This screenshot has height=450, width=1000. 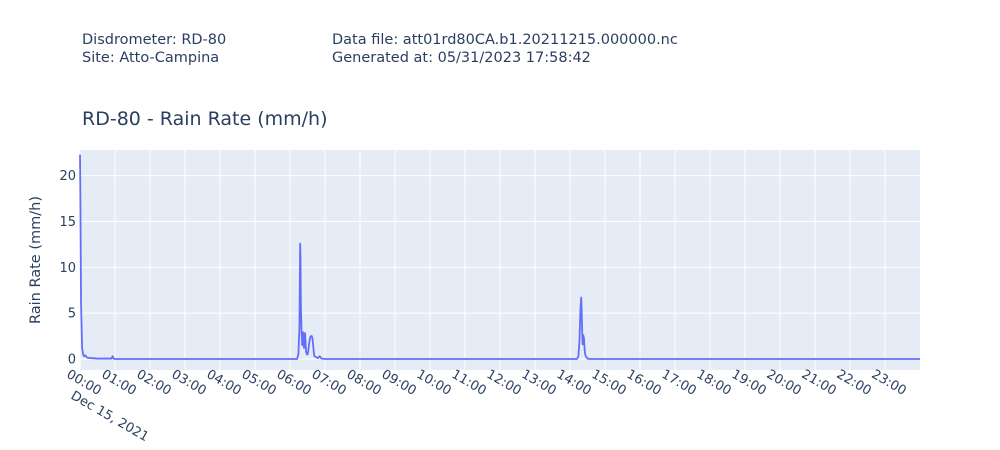 What do you see at coordinates (609, 383) in the screenshot?
I see `x-tick-label: 15:00` at bounding box center [609, 383].